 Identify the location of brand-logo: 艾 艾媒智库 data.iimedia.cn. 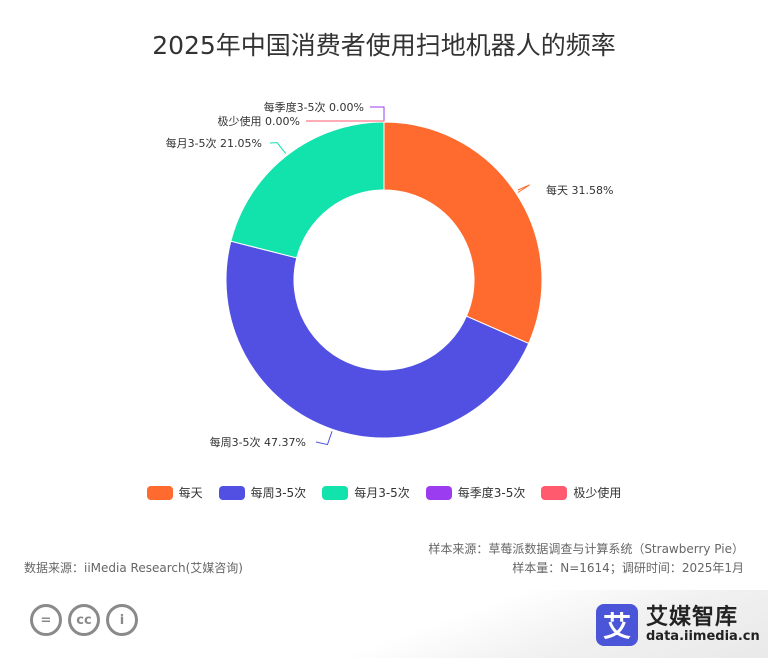
(678, 625).